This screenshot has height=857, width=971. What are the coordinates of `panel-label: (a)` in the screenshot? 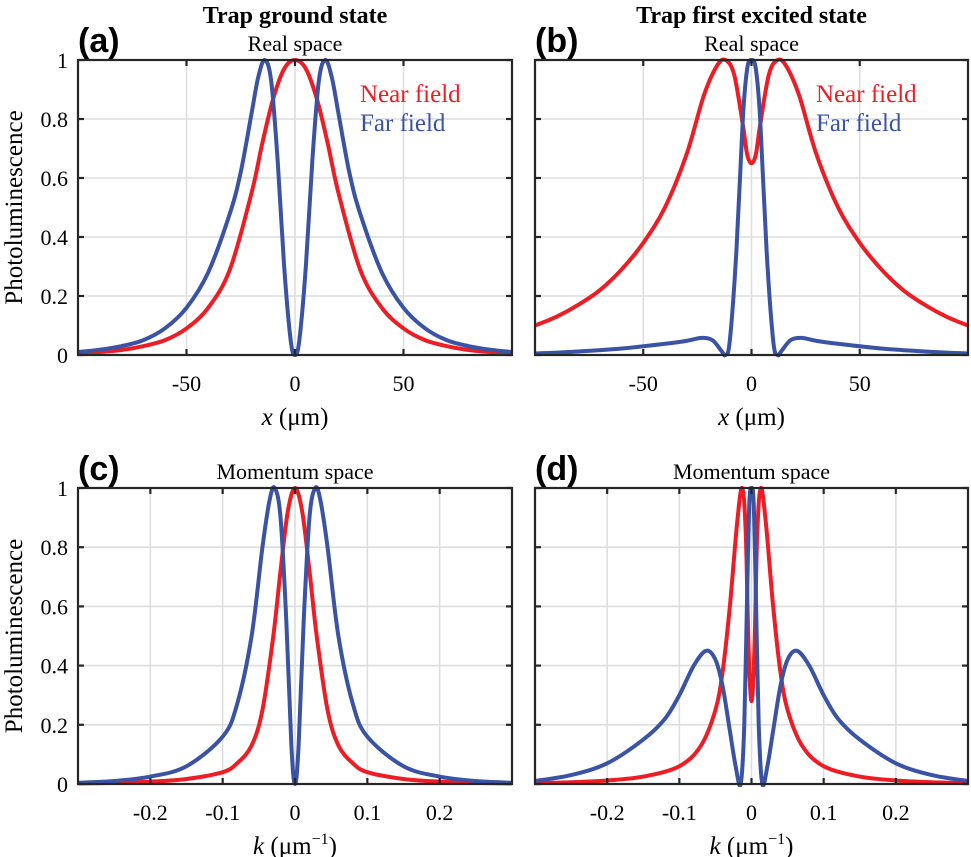 It's located at (99, 41).